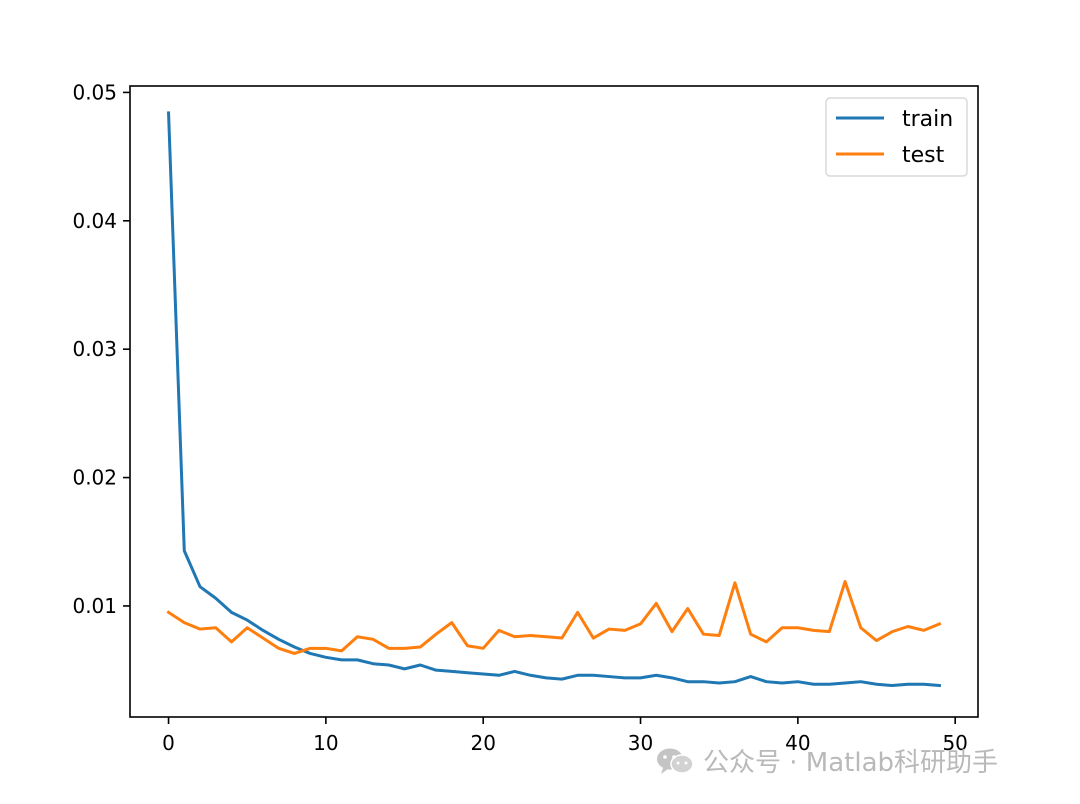 This screenshot has height=804, width=1080. Describe the element at coordinates (896, 137) in the screenshot. I see `legend: train test` at that location.